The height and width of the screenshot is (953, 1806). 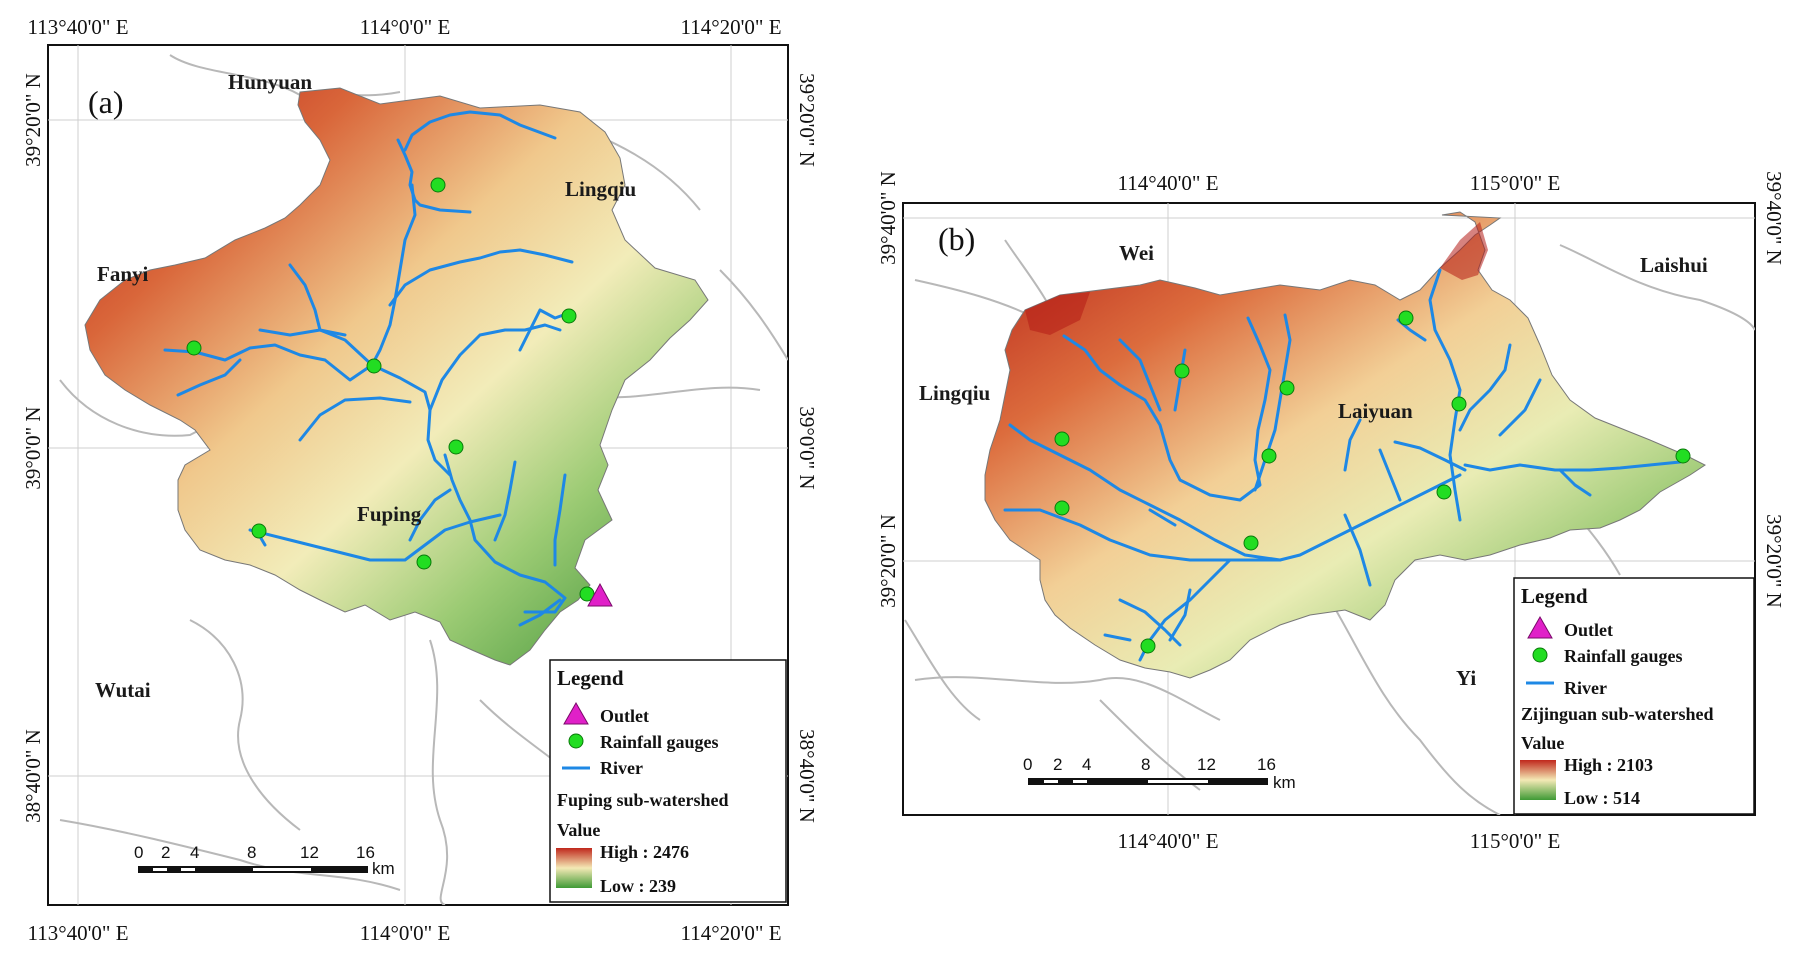 I want to click on panel-b-top-tick: 114°40'0" E, so click(x=1167, y=183).